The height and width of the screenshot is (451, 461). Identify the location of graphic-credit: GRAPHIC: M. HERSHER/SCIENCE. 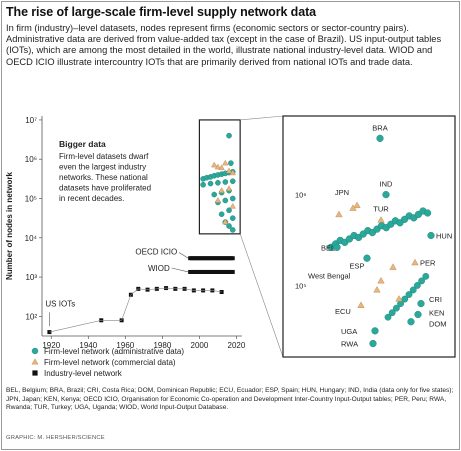
(55, 438).